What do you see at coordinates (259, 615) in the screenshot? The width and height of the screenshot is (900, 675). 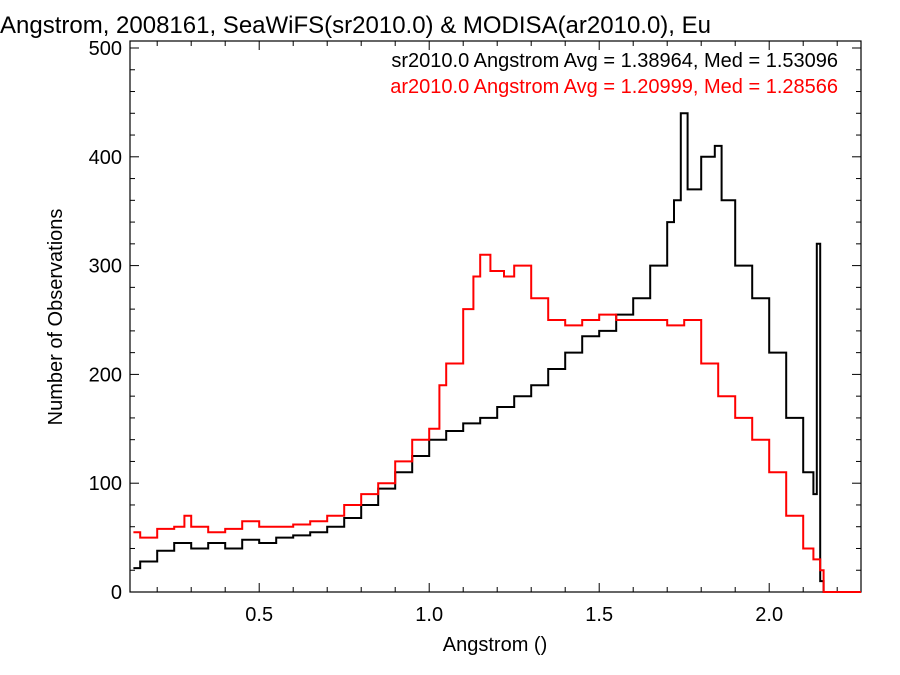 I see `x-tick-label: 0.5` at bounding box center [259, 615].